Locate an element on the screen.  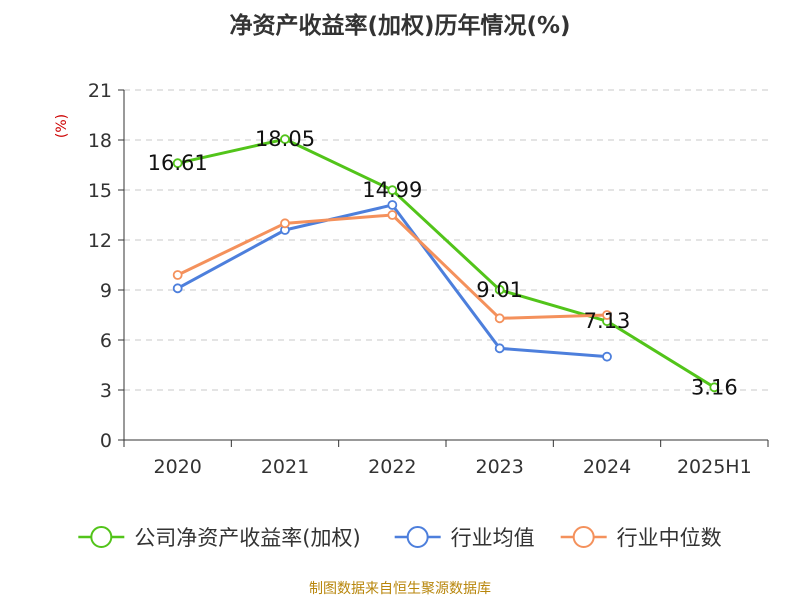
data-label: 7.13 is located at coordinates (607, 321).